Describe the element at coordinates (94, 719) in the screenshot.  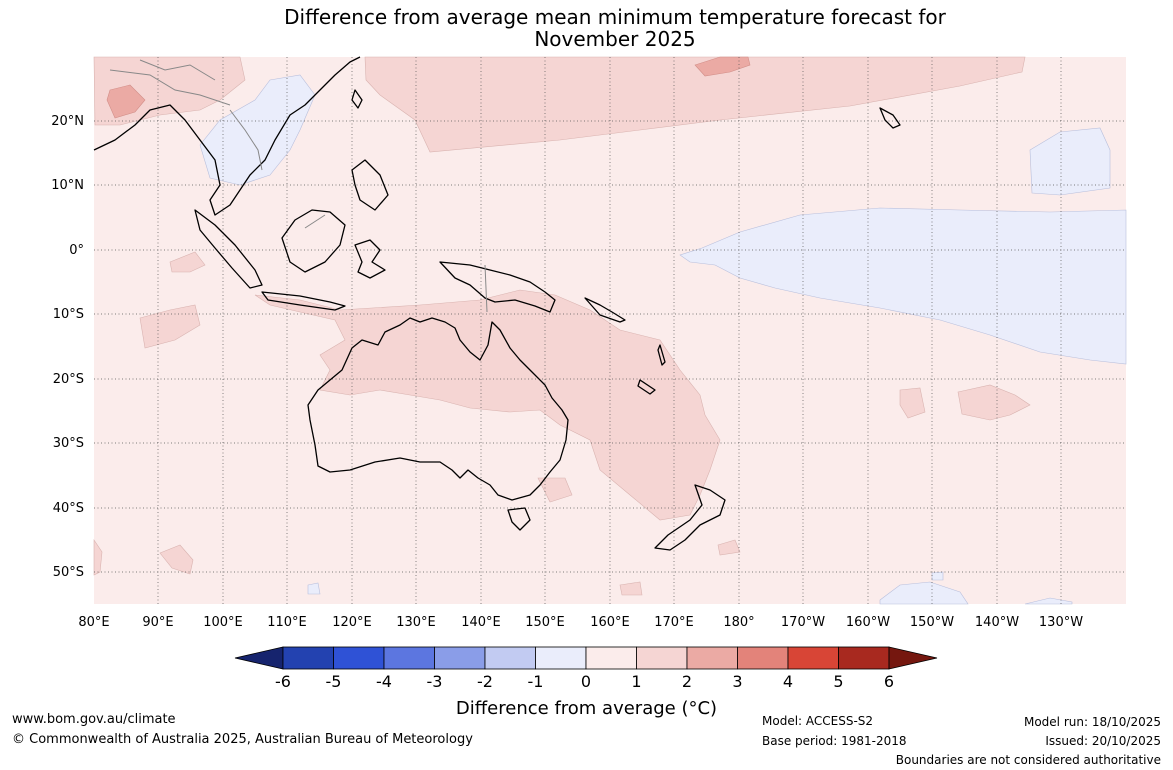
I see `website-text: www.bom.gov.au/climate` at that location.